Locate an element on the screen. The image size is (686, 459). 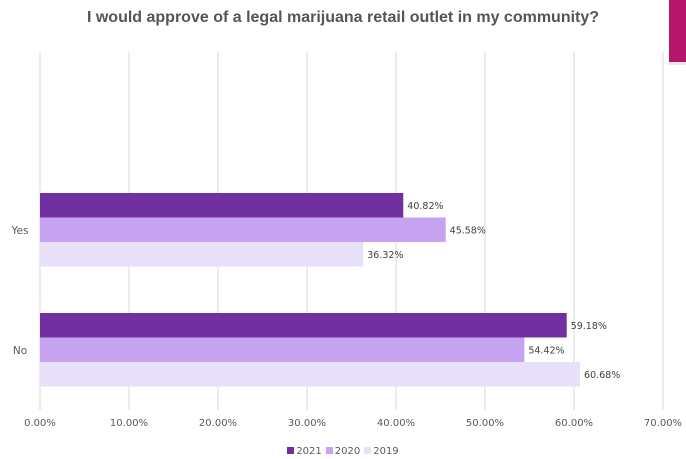
legend: 2021 2020 2019 is located at coordinates (343, 452).